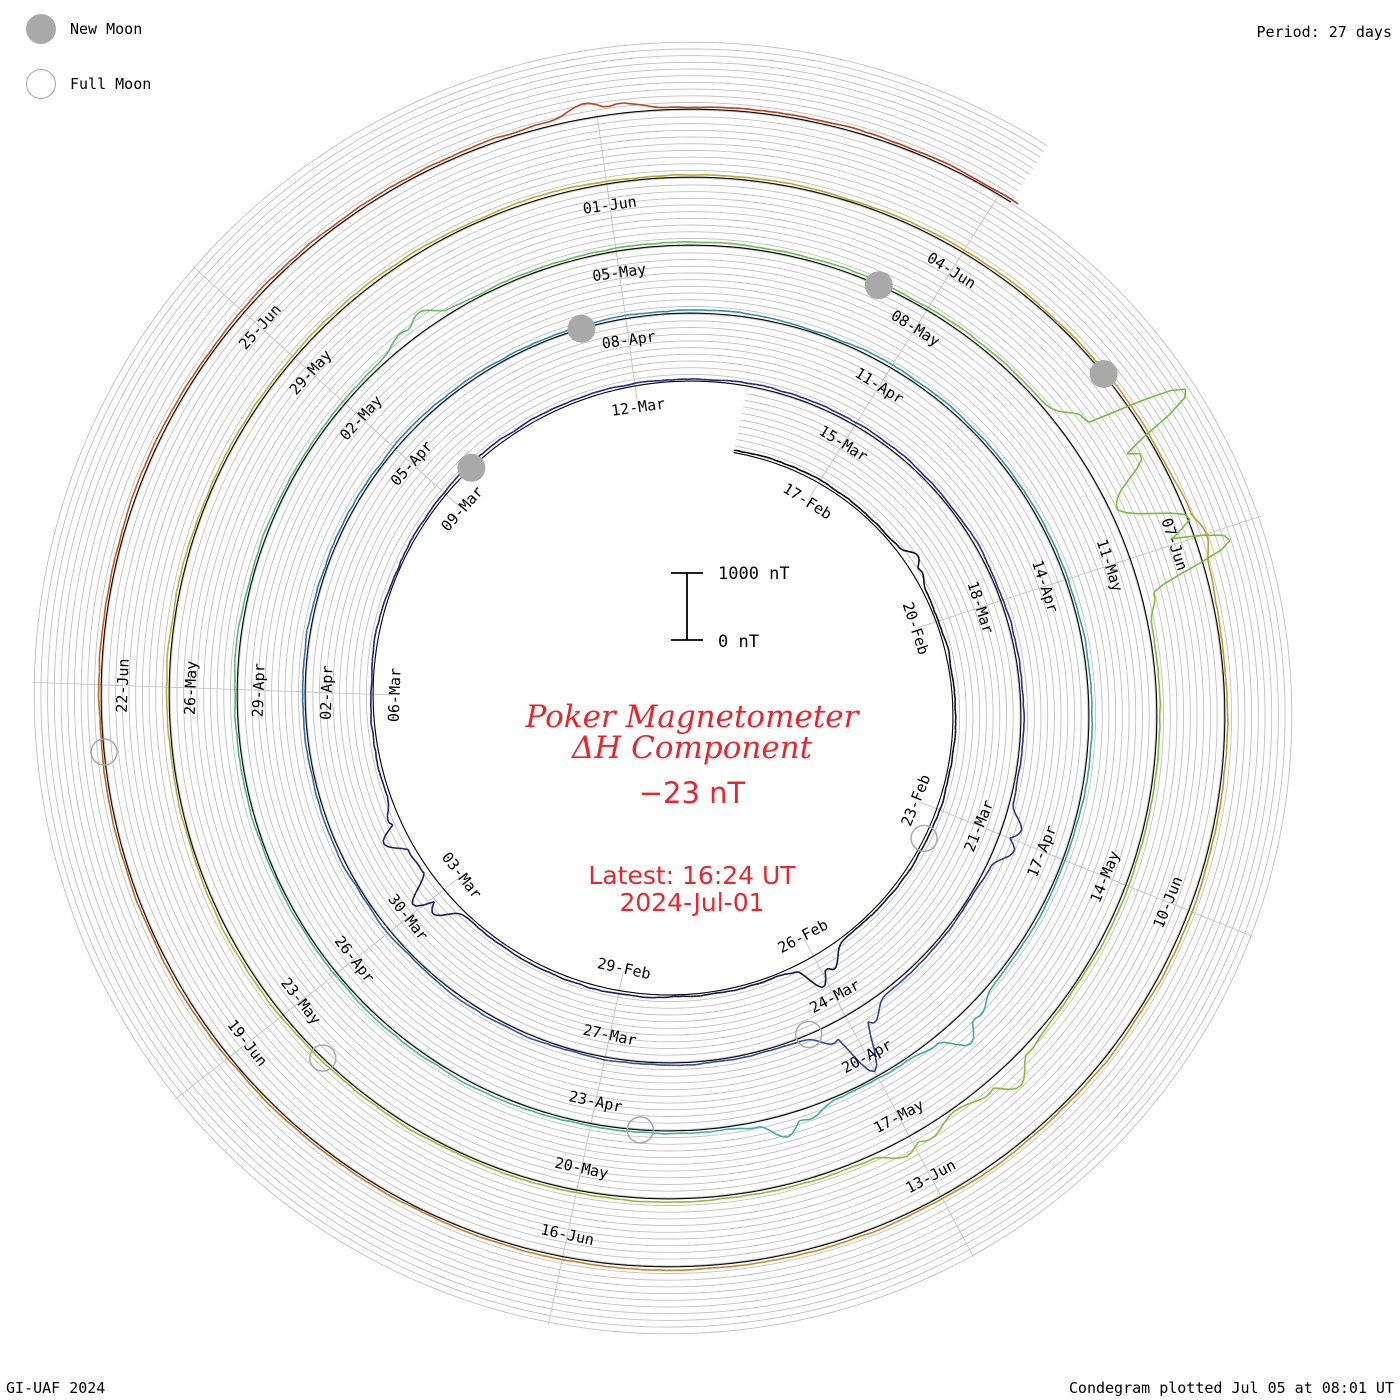 The image size is (1400, 1400). I want to click on new-moon-marker, so click(471, 467).